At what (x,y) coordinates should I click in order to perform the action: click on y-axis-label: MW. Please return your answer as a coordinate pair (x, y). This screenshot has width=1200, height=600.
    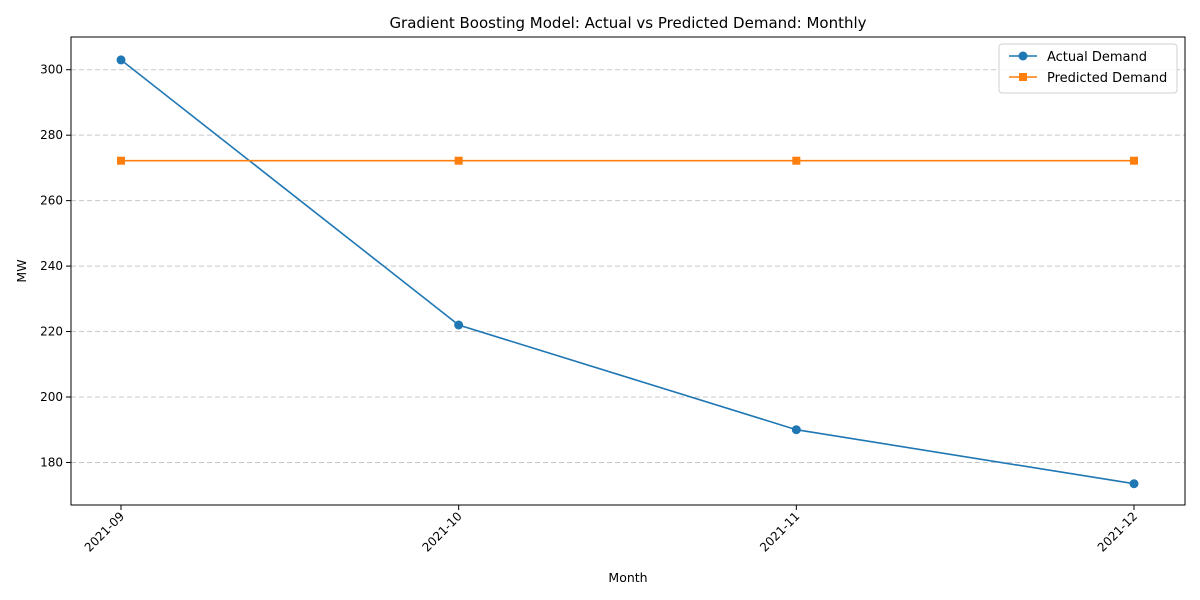
    Looking at the image, I should click on (21, 270).